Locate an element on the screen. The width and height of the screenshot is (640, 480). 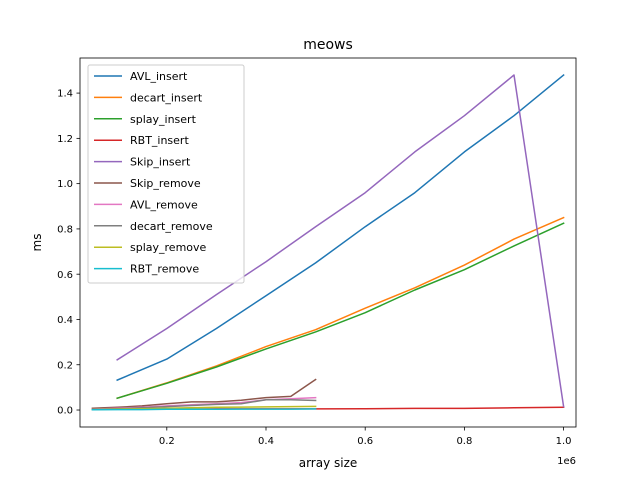
legend-box is located at coordinates (166, 174).